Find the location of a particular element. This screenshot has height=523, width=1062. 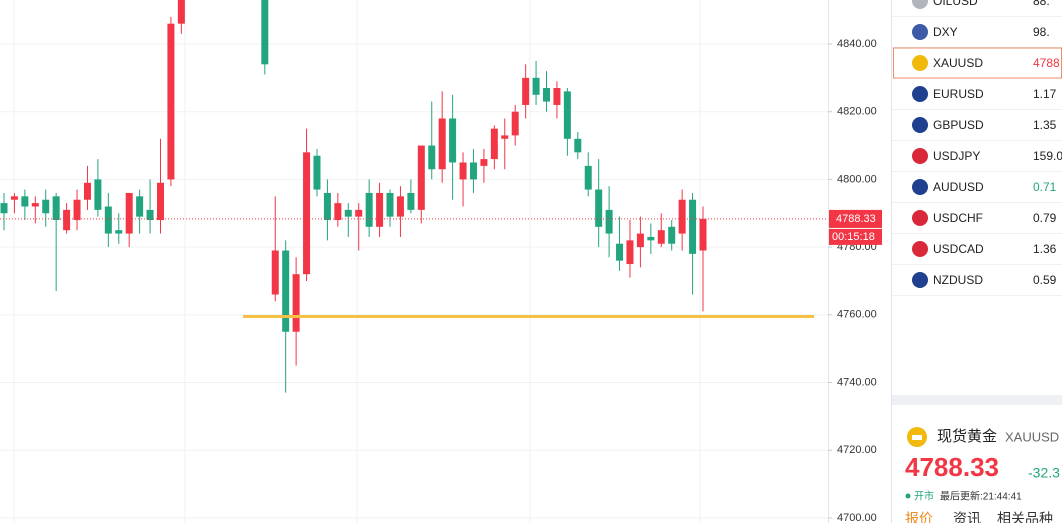

row-value: 1.36 is located at coordinates (1045, 249).